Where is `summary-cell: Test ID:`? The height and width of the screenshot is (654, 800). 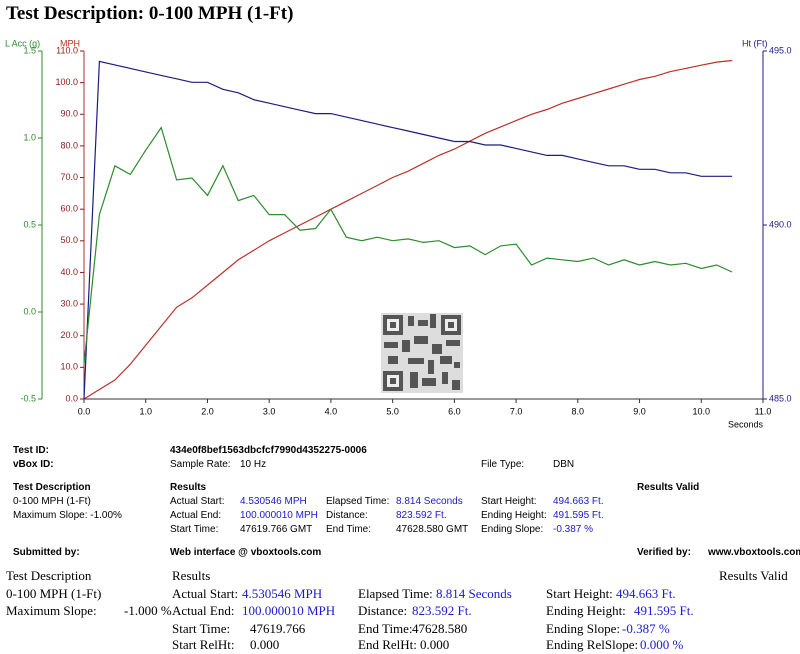 summary-cell: Test ID: is located at coordinates (31, 450).